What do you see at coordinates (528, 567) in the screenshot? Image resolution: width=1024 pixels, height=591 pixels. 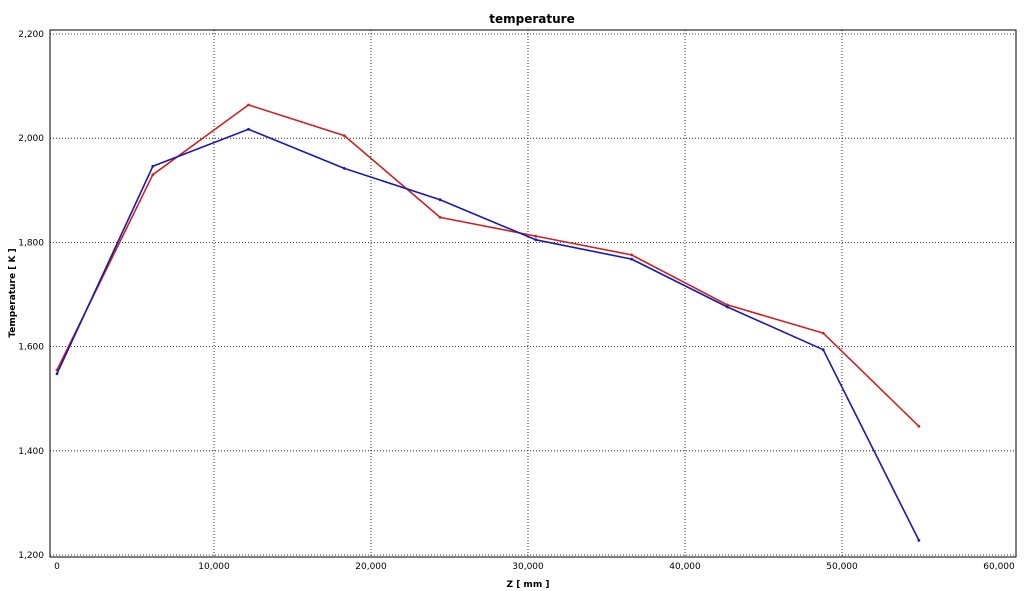 I see `x-tick-label: 30,000` at bounding box center [528, 567].